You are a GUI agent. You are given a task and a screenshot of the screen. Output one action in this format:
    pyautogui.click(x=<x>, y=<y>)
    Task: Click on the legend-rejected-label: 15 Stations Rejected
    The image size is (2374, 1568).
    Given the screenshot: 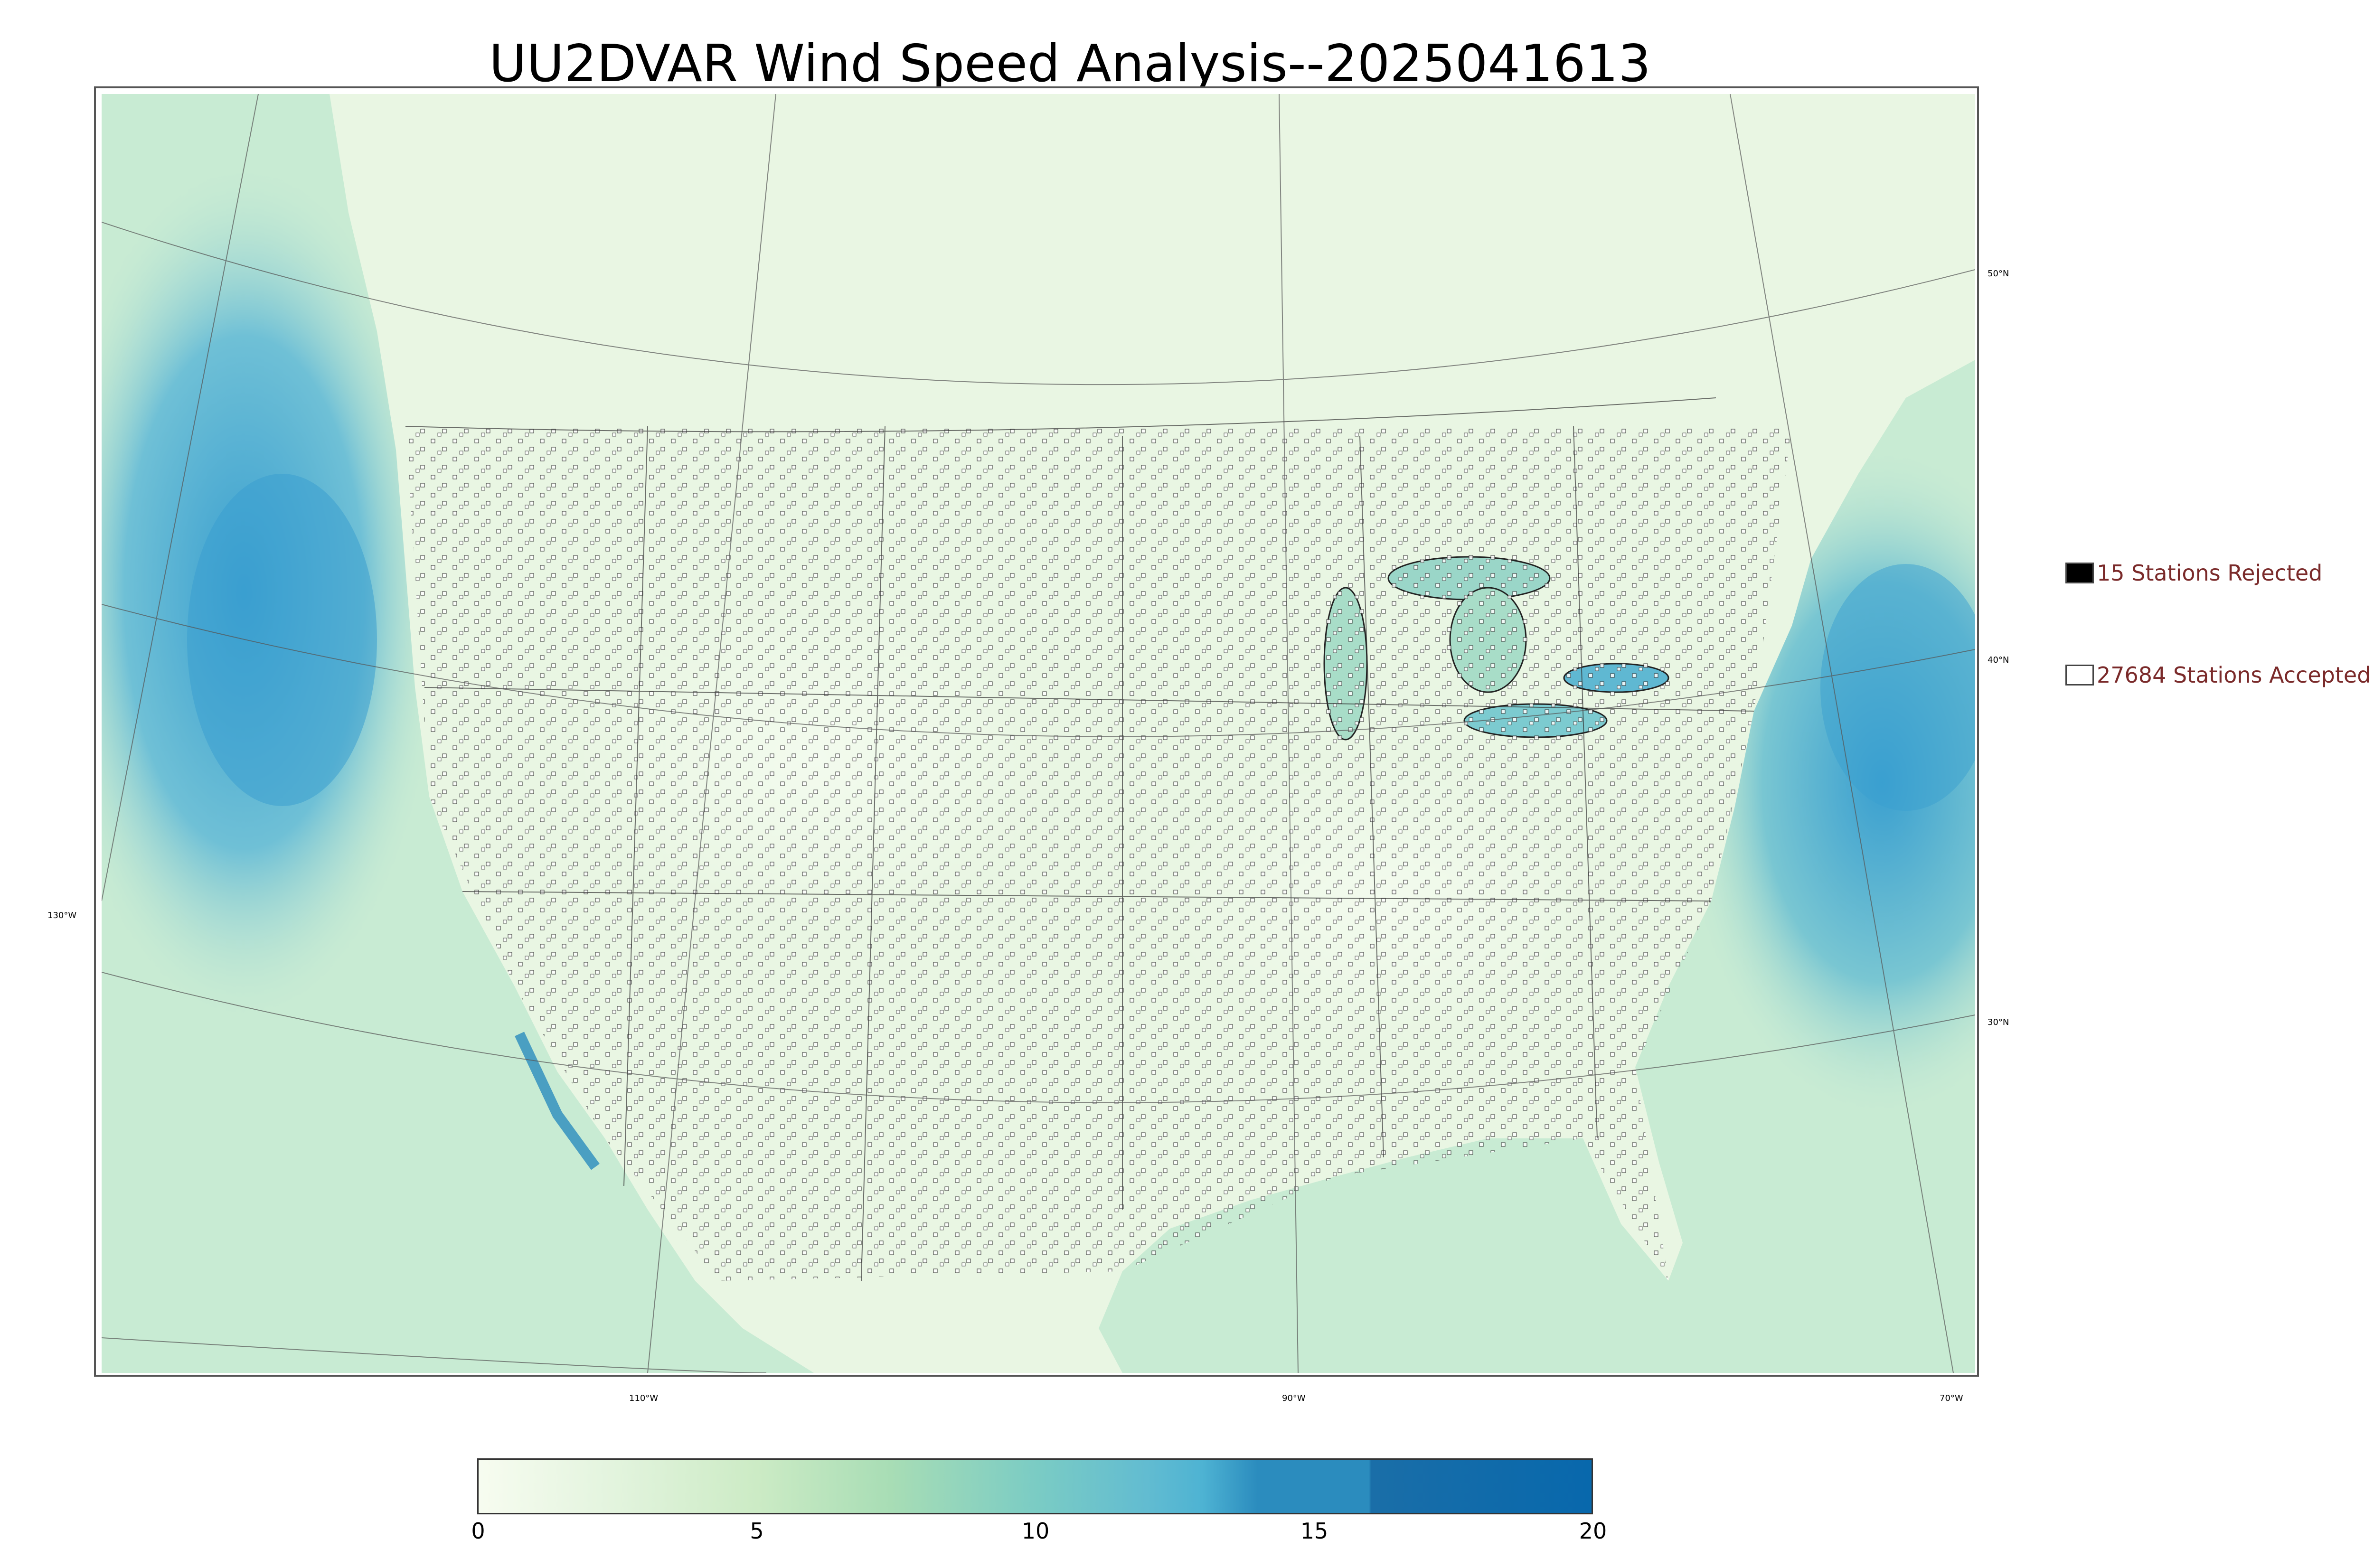 What is the action you would take?
    pyautogui.click(x=2210, y=573)
    